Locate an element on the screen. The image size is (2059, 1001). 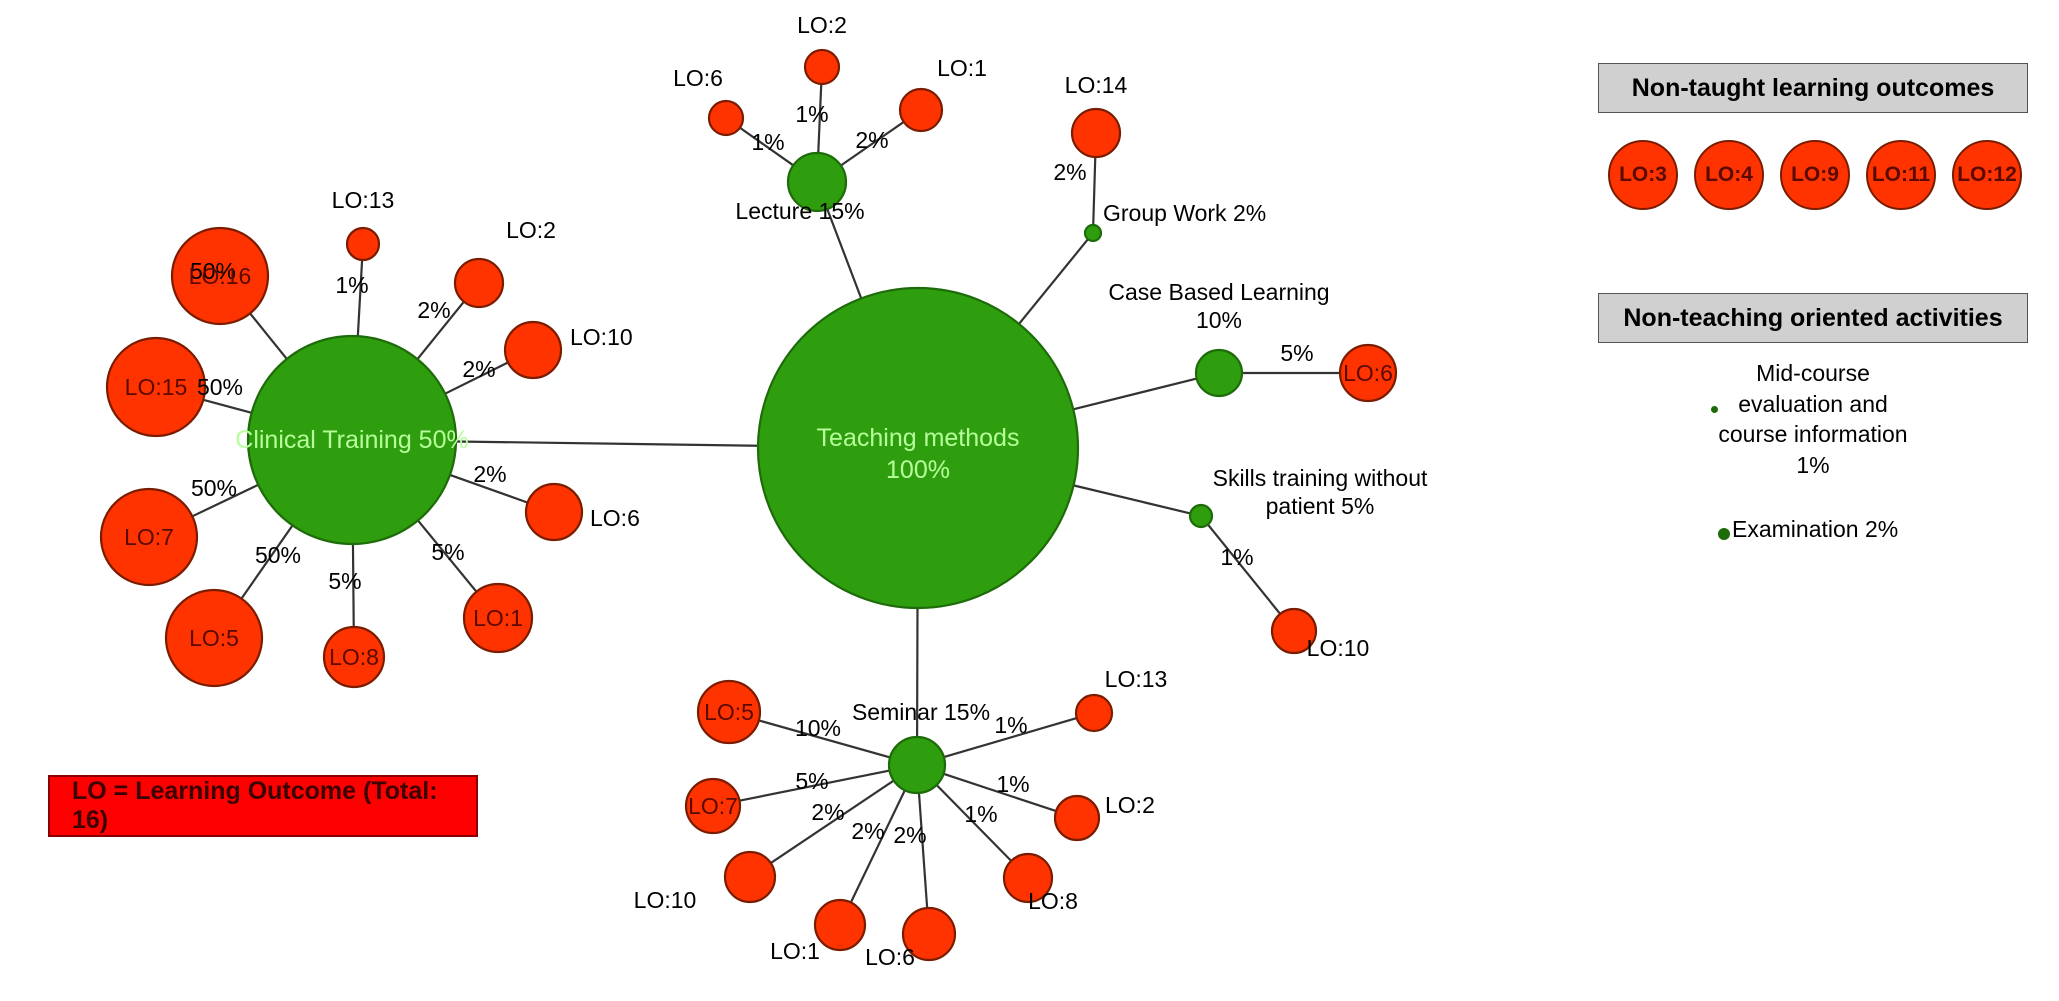
lo-label-clinical-training-4: LO:15 is located at coordinates (156, 387).